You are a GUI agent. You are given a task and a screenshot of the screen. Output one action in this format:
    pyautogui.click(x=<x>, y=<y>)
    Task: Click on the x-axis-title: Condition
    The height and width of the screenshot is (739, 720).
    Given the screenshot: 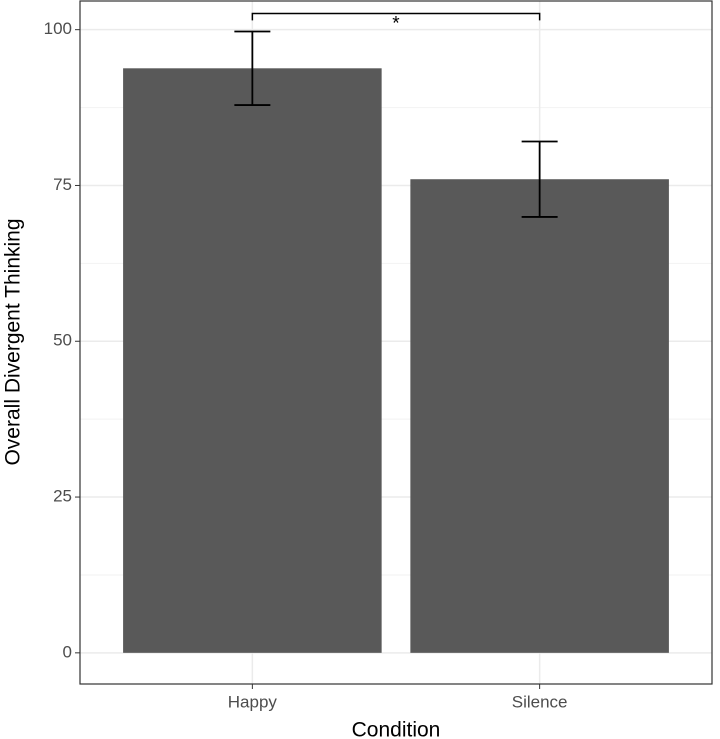 What is the action you would take?
    pyautogui.click(x=396, y=729)
    